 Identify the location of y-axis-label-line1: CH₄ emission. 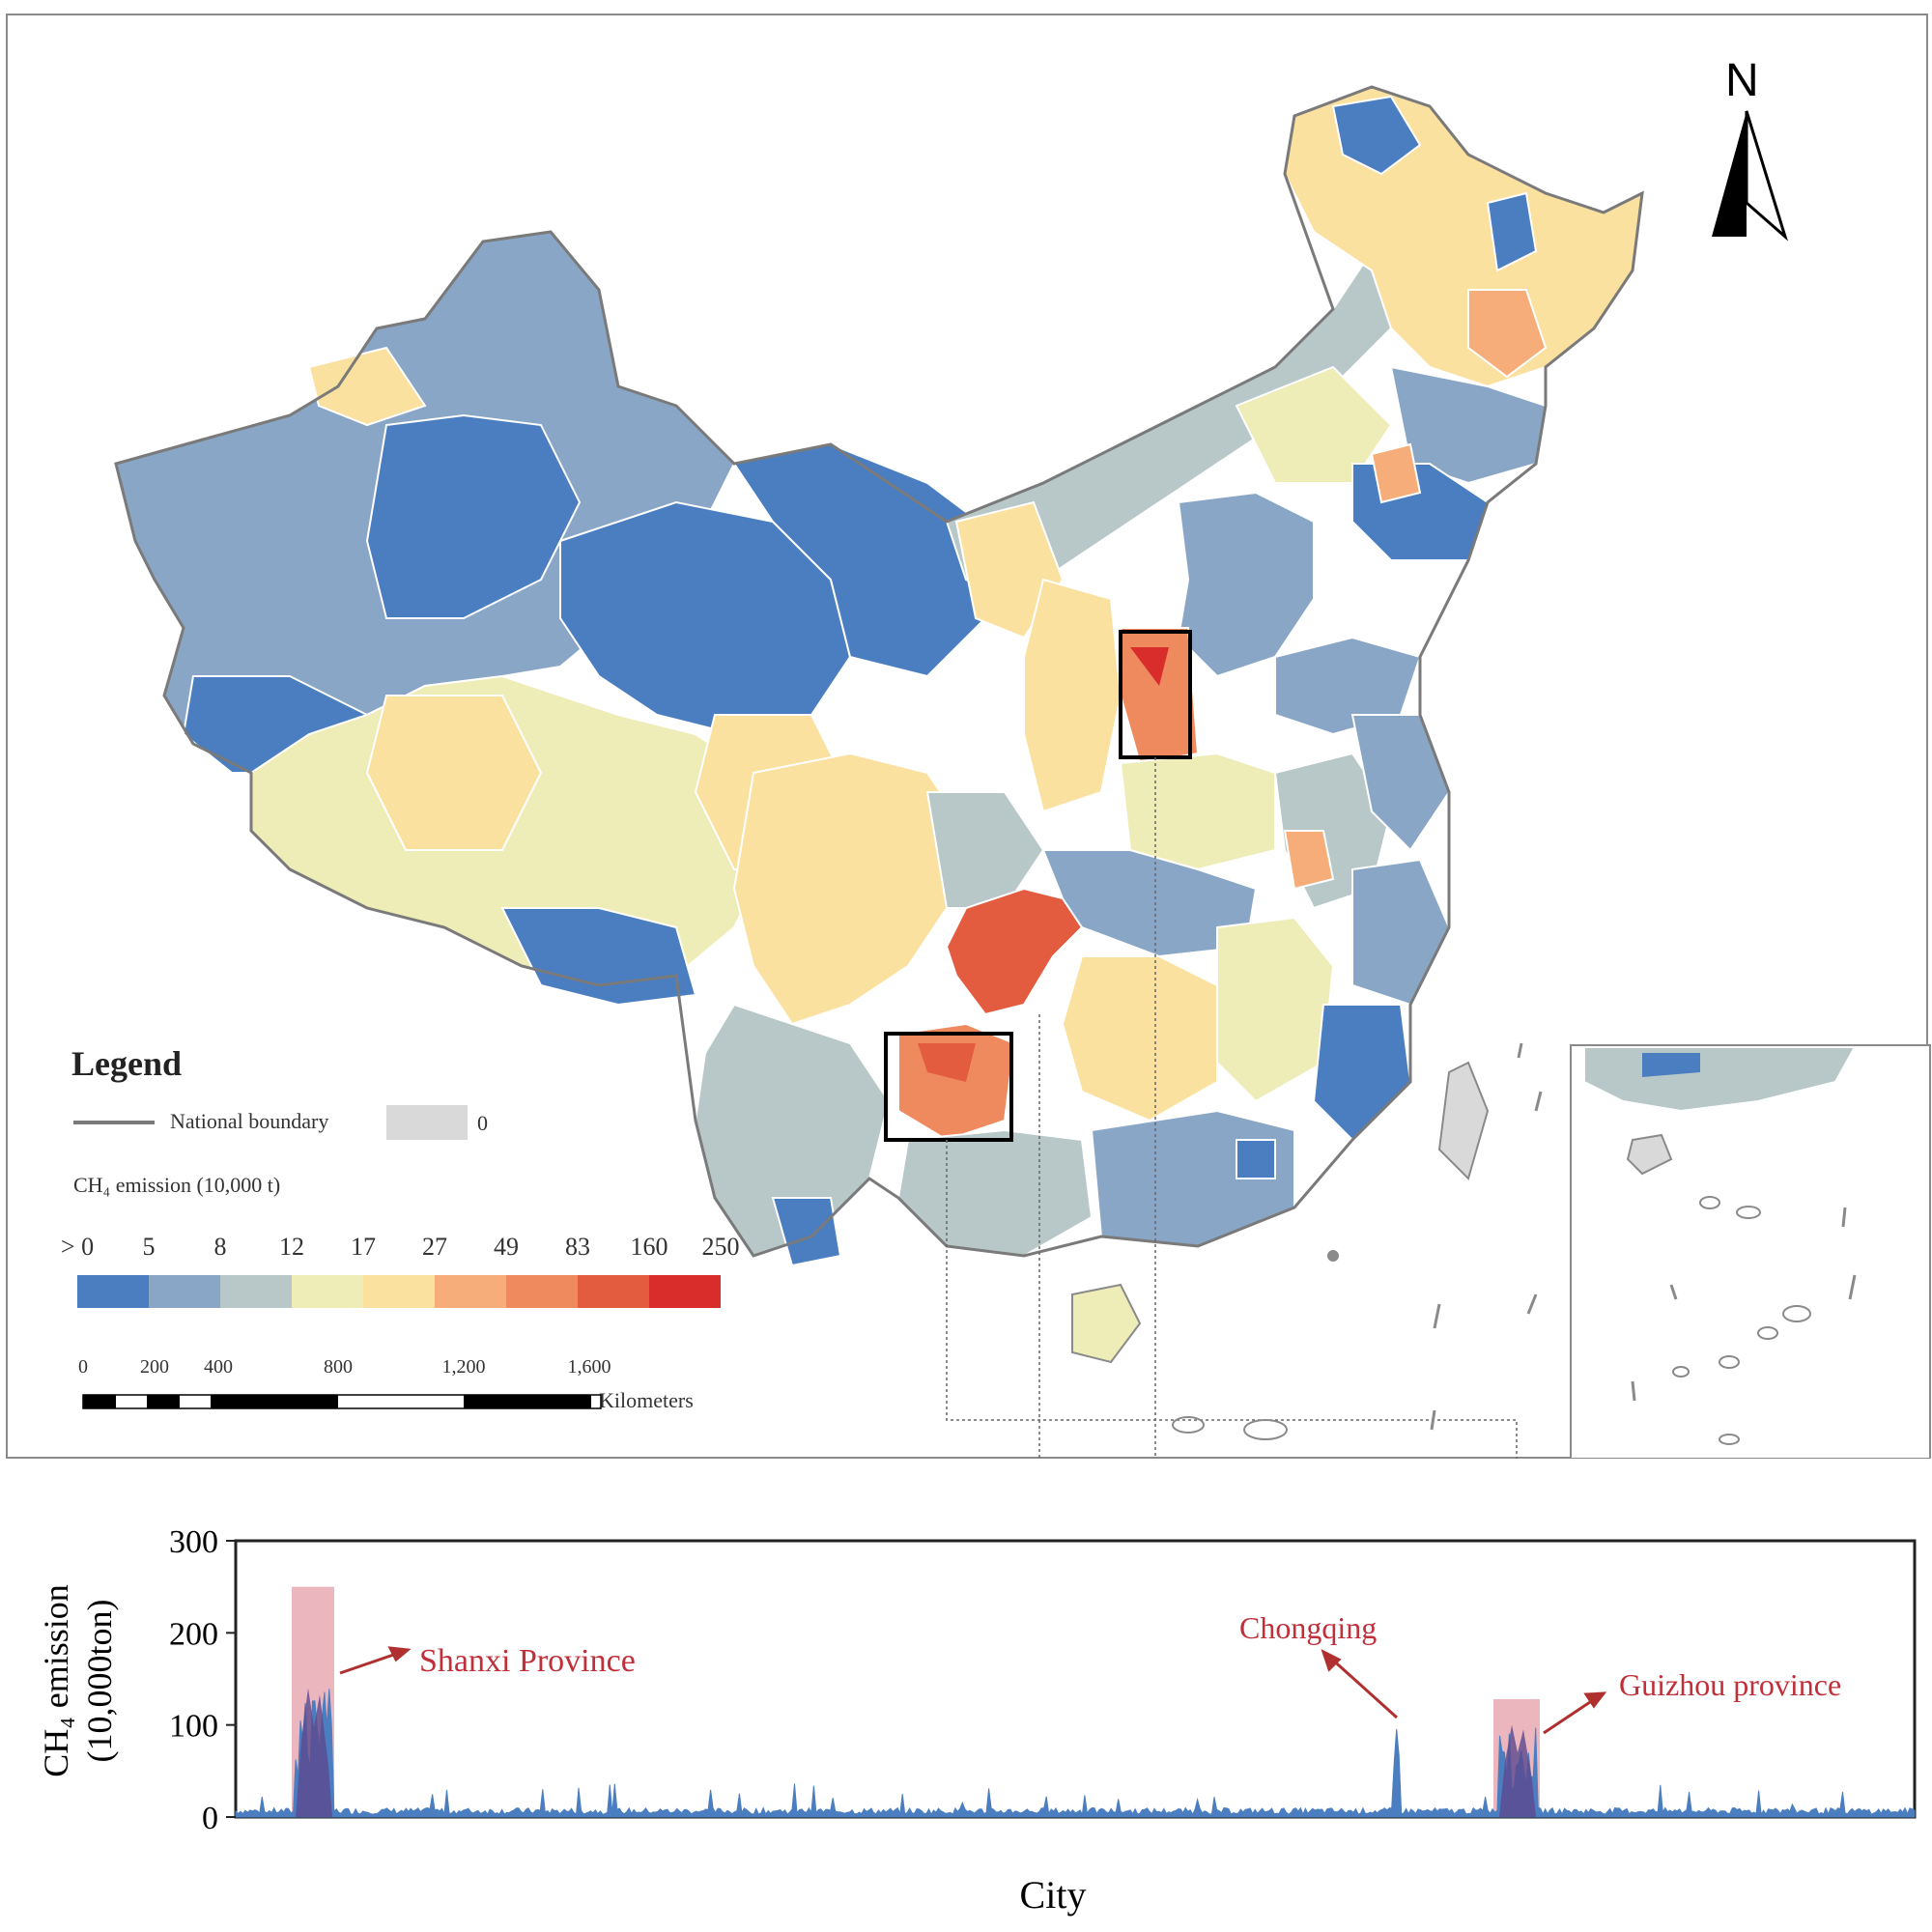
(56, 1680).